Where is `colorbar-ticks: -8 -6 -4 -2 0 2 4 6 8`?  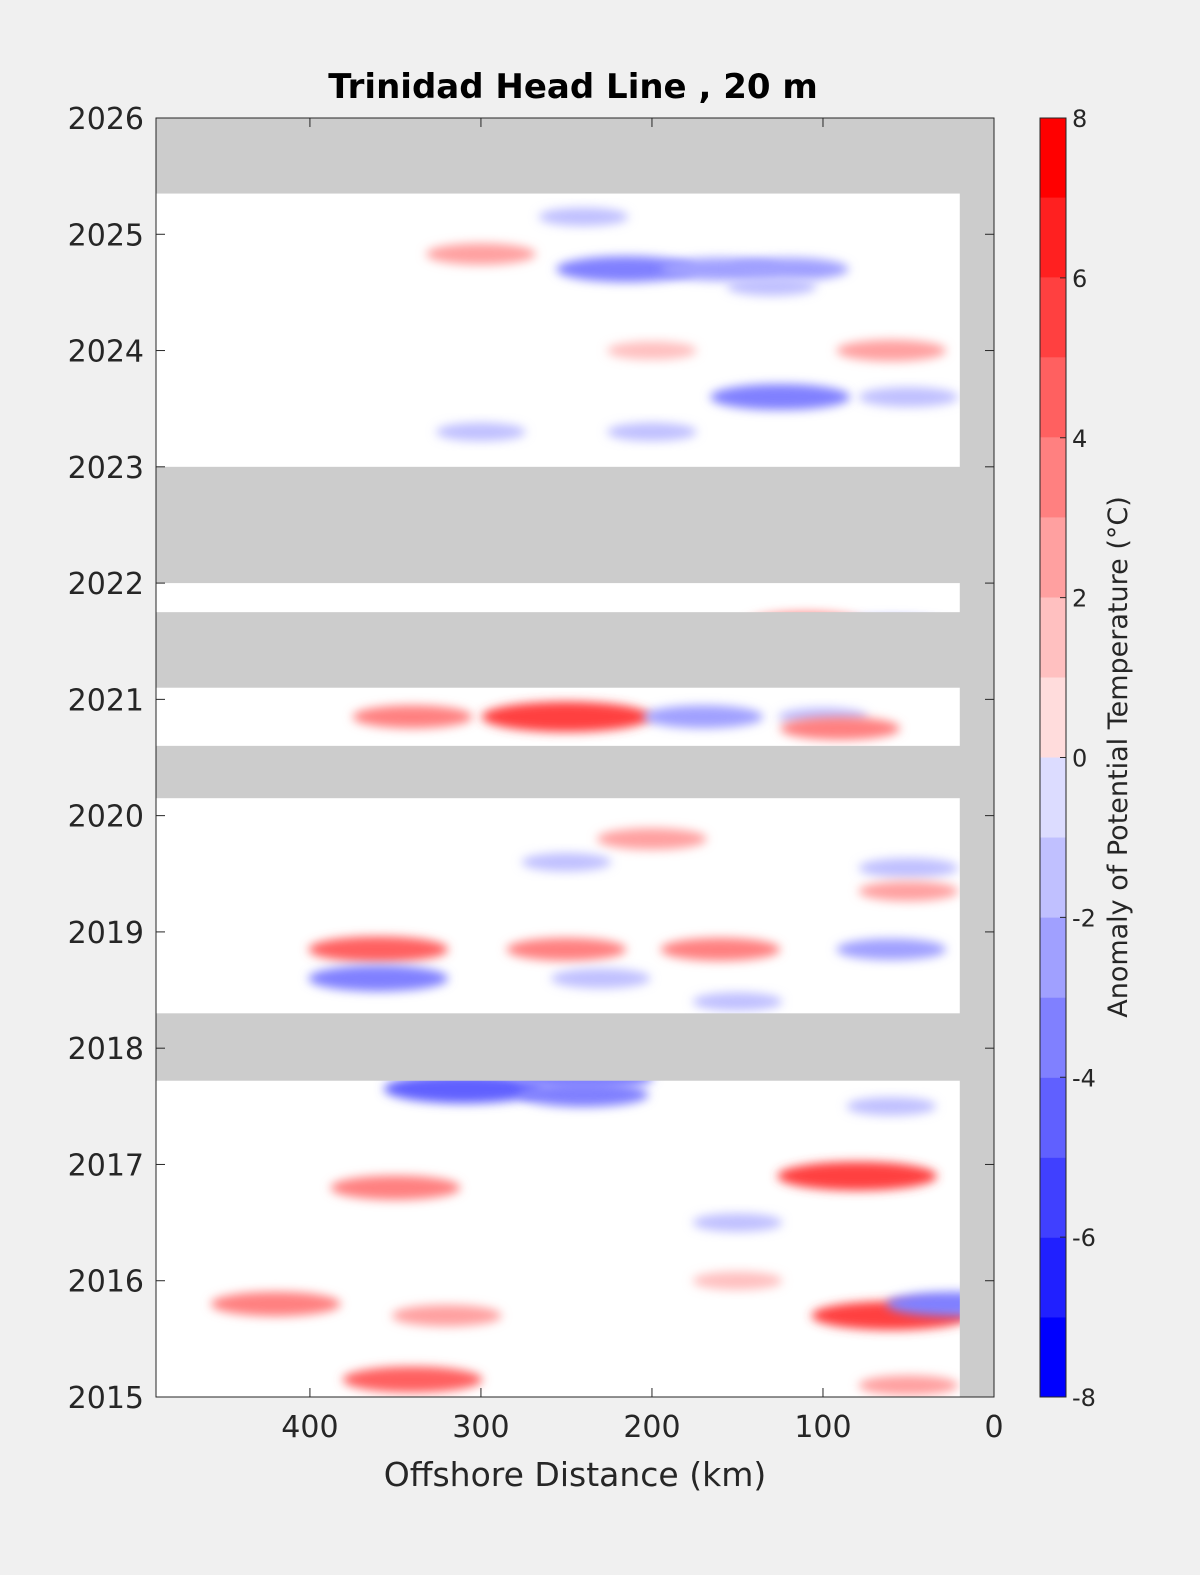 colorbar-ticks: -8 -6 -4 -2 0 2 4 6 8 is located at coordinates (1078, 758).